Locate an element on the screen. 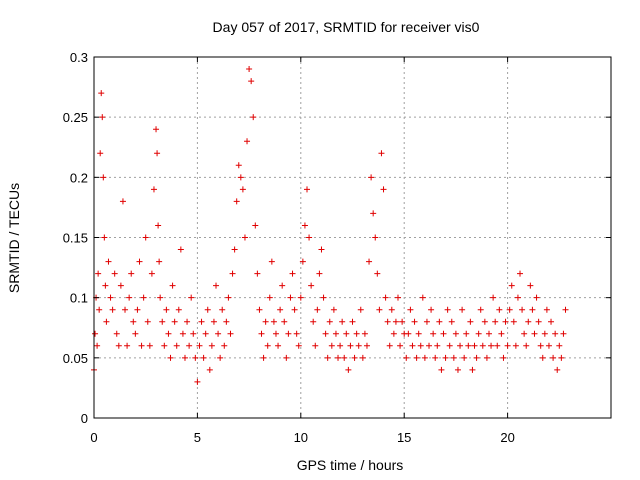 The image size is (640, 480). x-tick-label: 20 is located at coordinates (507, 437).